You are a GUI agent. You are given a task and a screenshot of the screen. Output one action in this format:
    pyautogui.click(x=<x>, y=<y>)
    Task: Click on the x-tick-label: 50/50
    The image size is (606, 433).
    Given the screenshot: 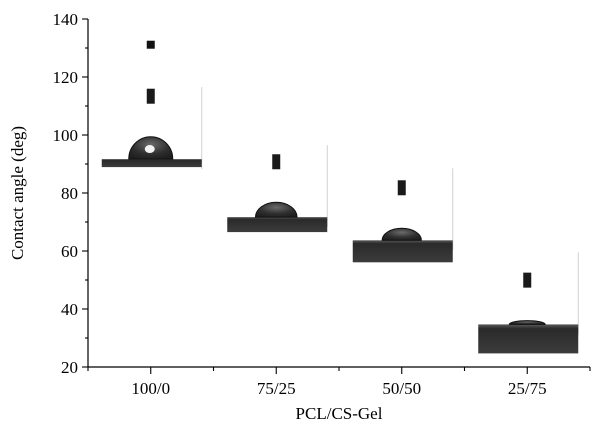 What is the action you would take?
    pyautogui.click(x=401, y=388)
    